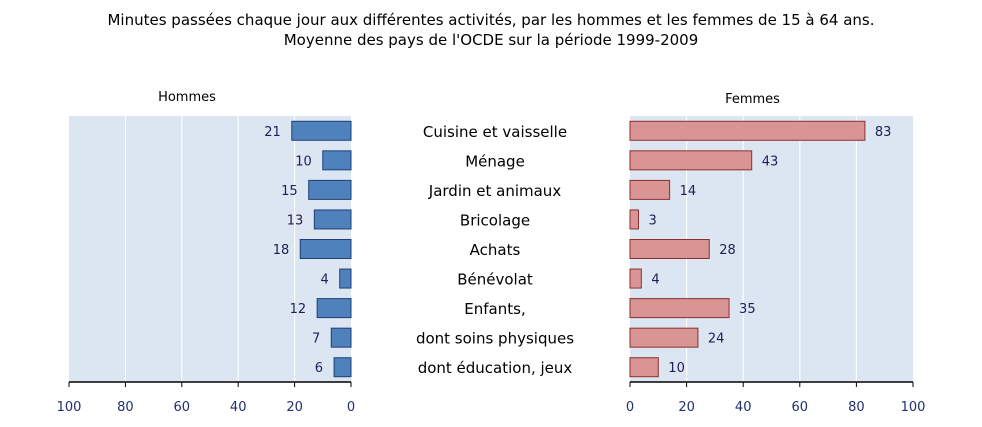 Image resolution: width=982 pixels, height=427 pixels. Describe the element at coordinates (69, 407) in the screenshot. I see `x-tick-label-left: 100` at that location.